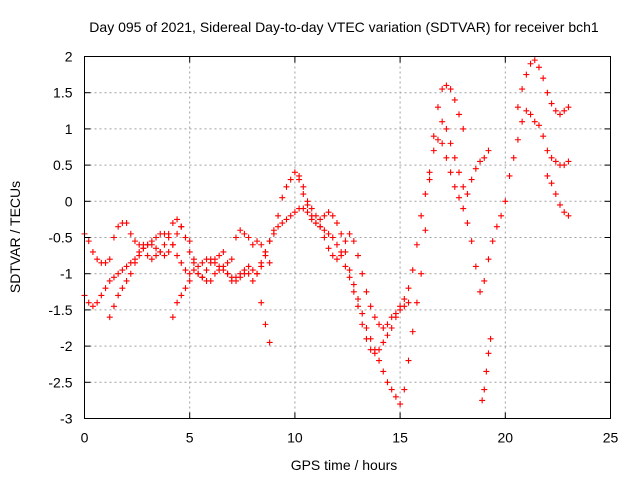 The image size is (640, 480). I want to click on y-axis-label: SDTVAR / TECUs, so click(15, 237).